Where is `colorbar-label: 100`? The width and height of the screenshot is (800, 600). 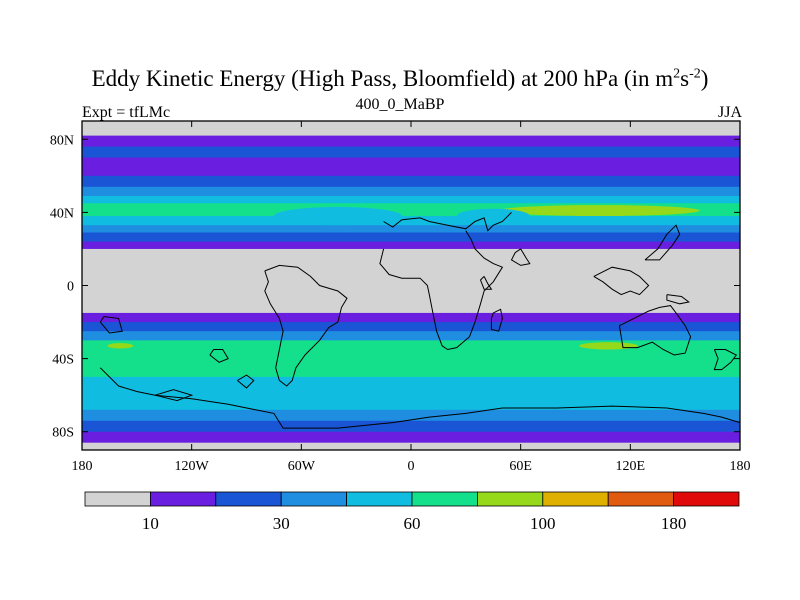 colorbar-label: 100 is located at coordinates (543, 523).